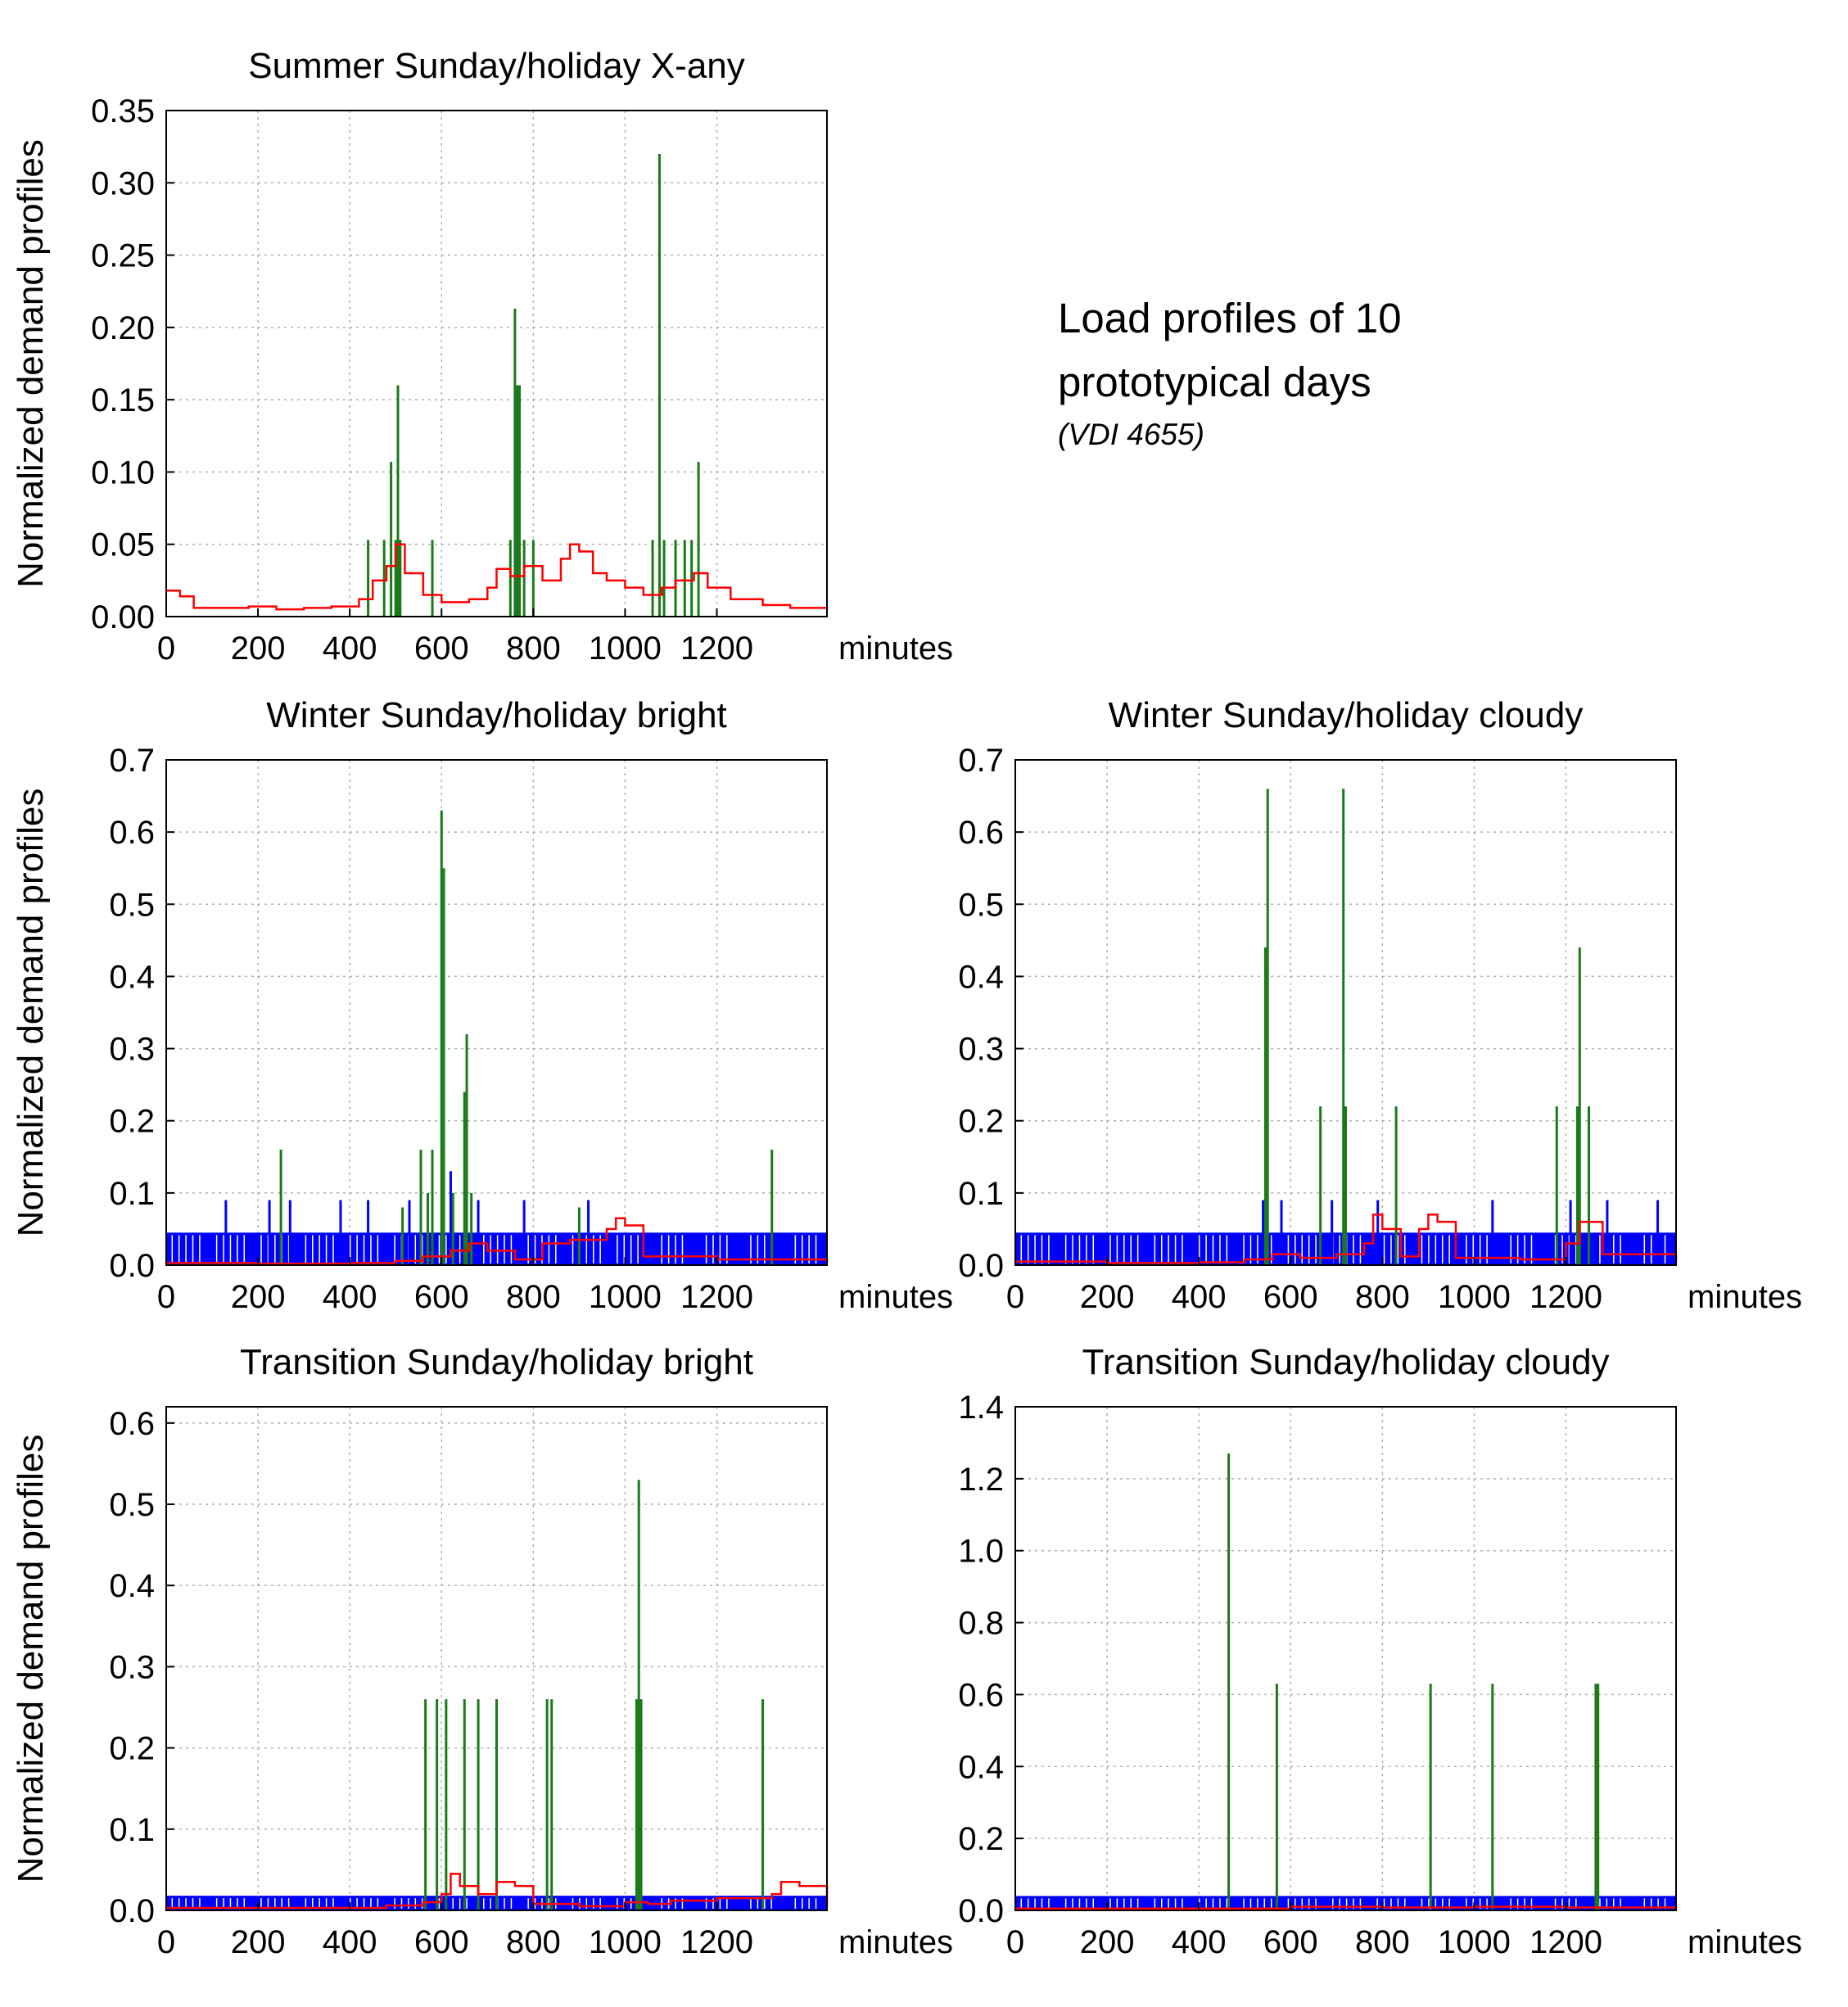 The height and width of the screenshot is (2007, 1848). I want to click on annotation-line-1: Load profiles of 10, so click(1230, 318).